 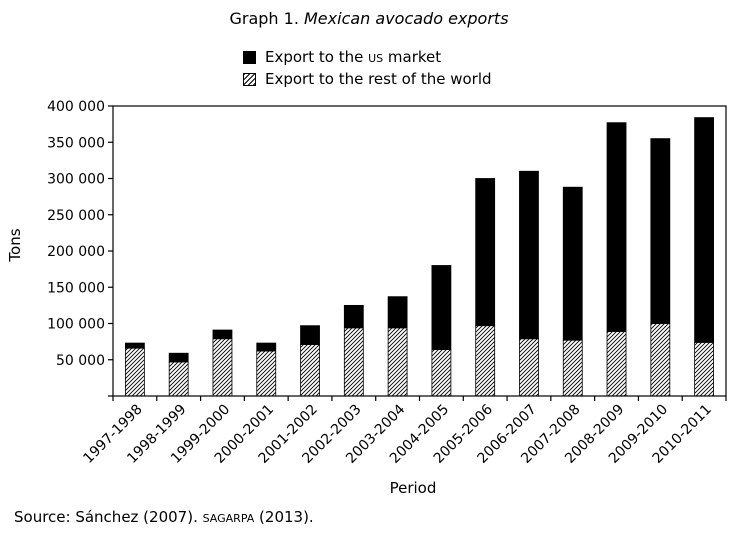 What do you see at coordinates (266, 373) in the screenshot?
I see `bar-rest-of-world-2000-2001` at bounding box center [266, 373].